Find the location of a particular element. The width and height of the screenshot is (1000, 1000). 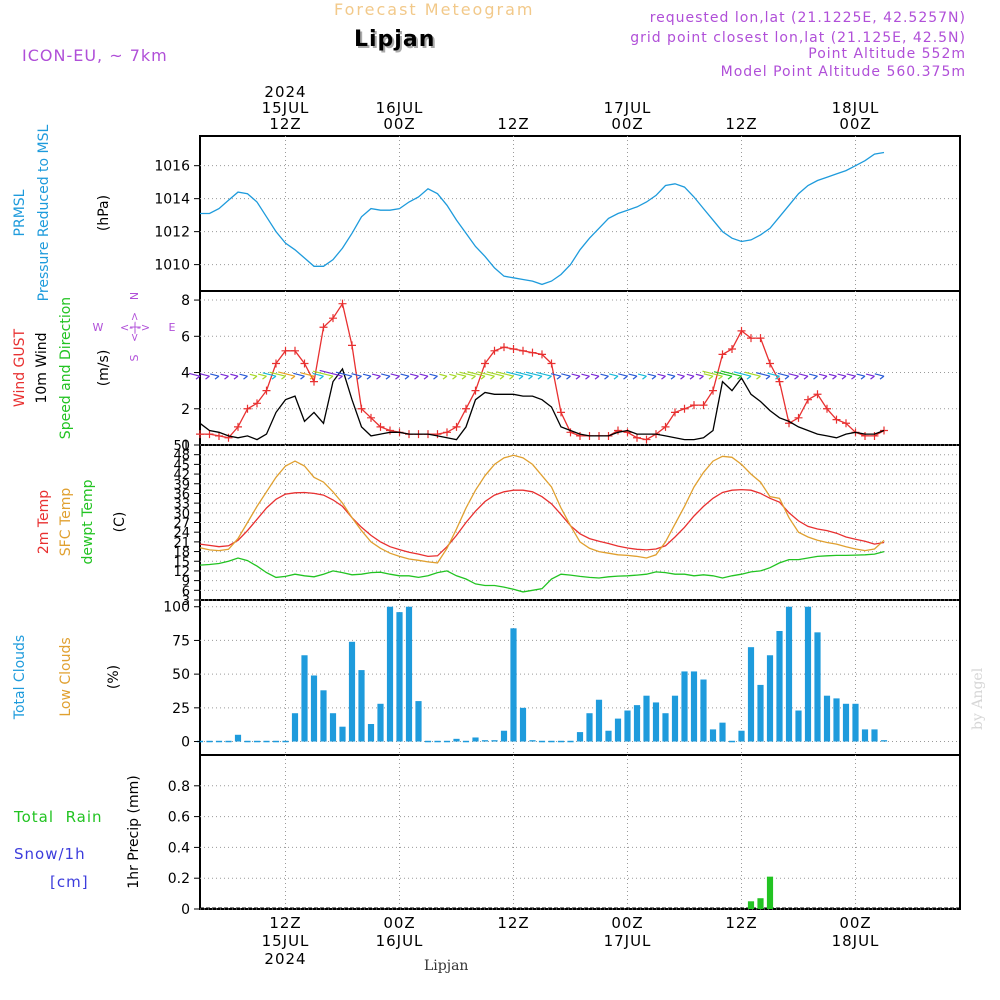

temp-2m-line is located at coordinates (542, 523).